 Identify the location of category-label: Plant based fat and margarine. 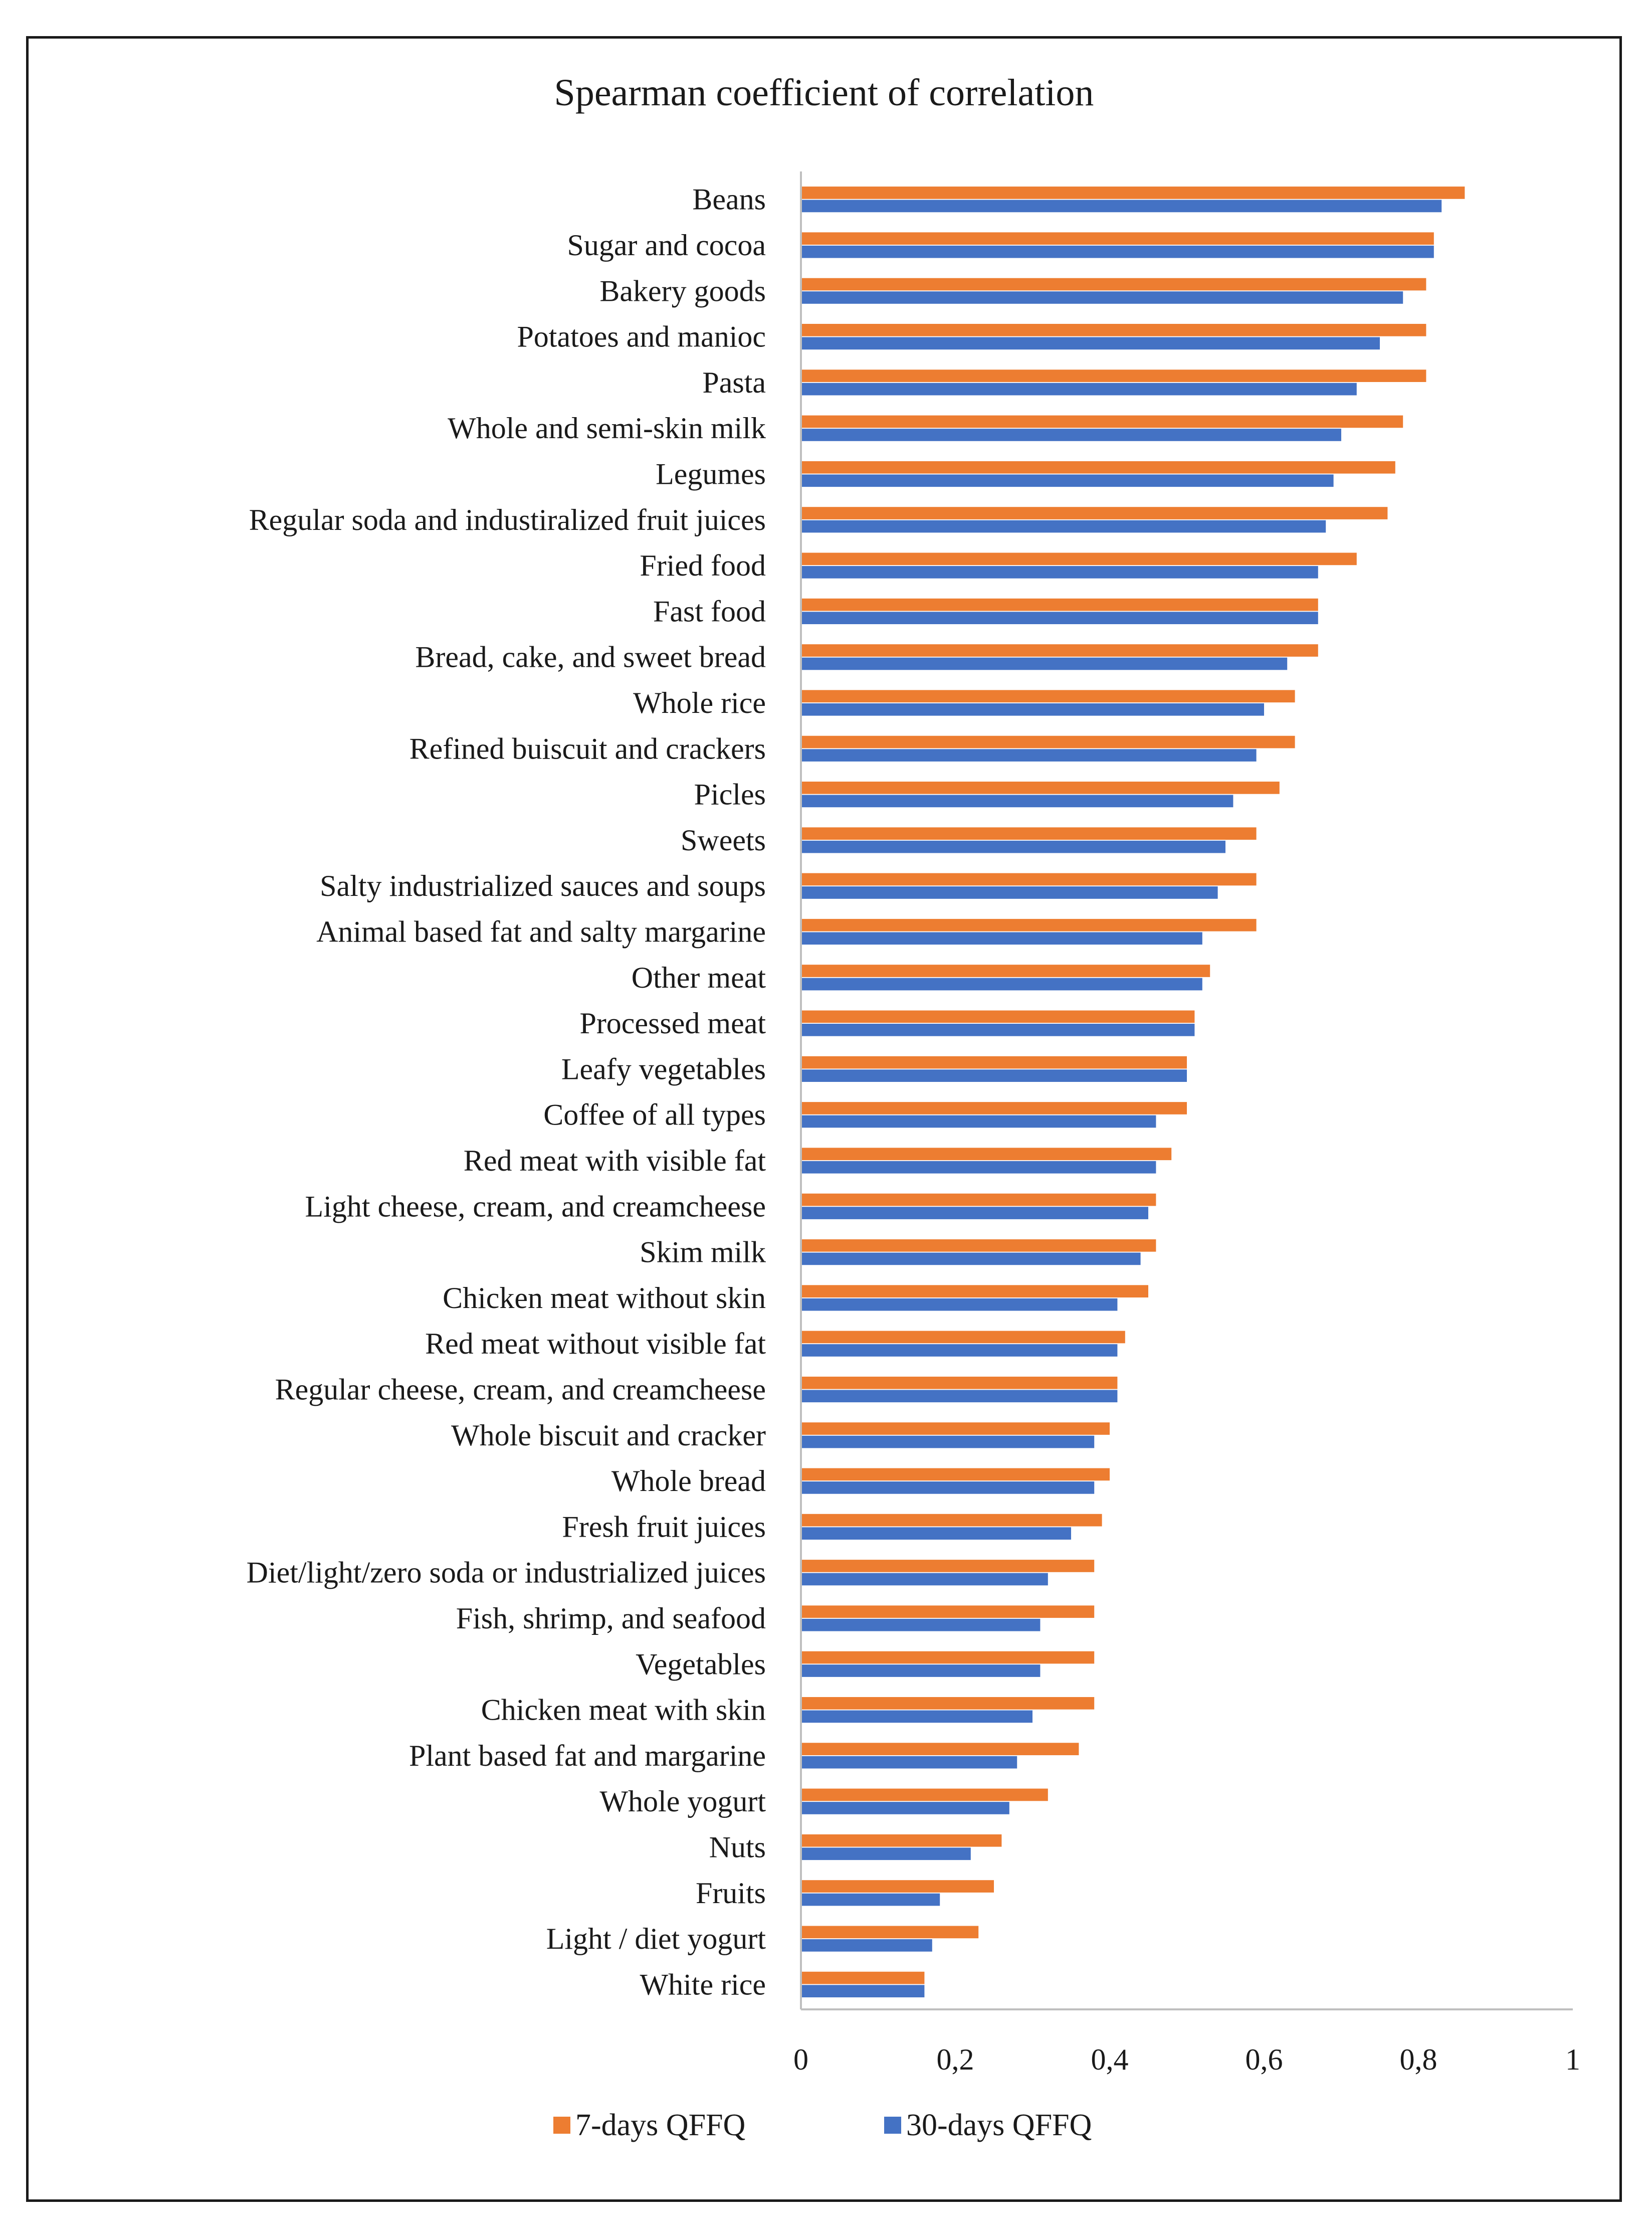
(588, 1755).